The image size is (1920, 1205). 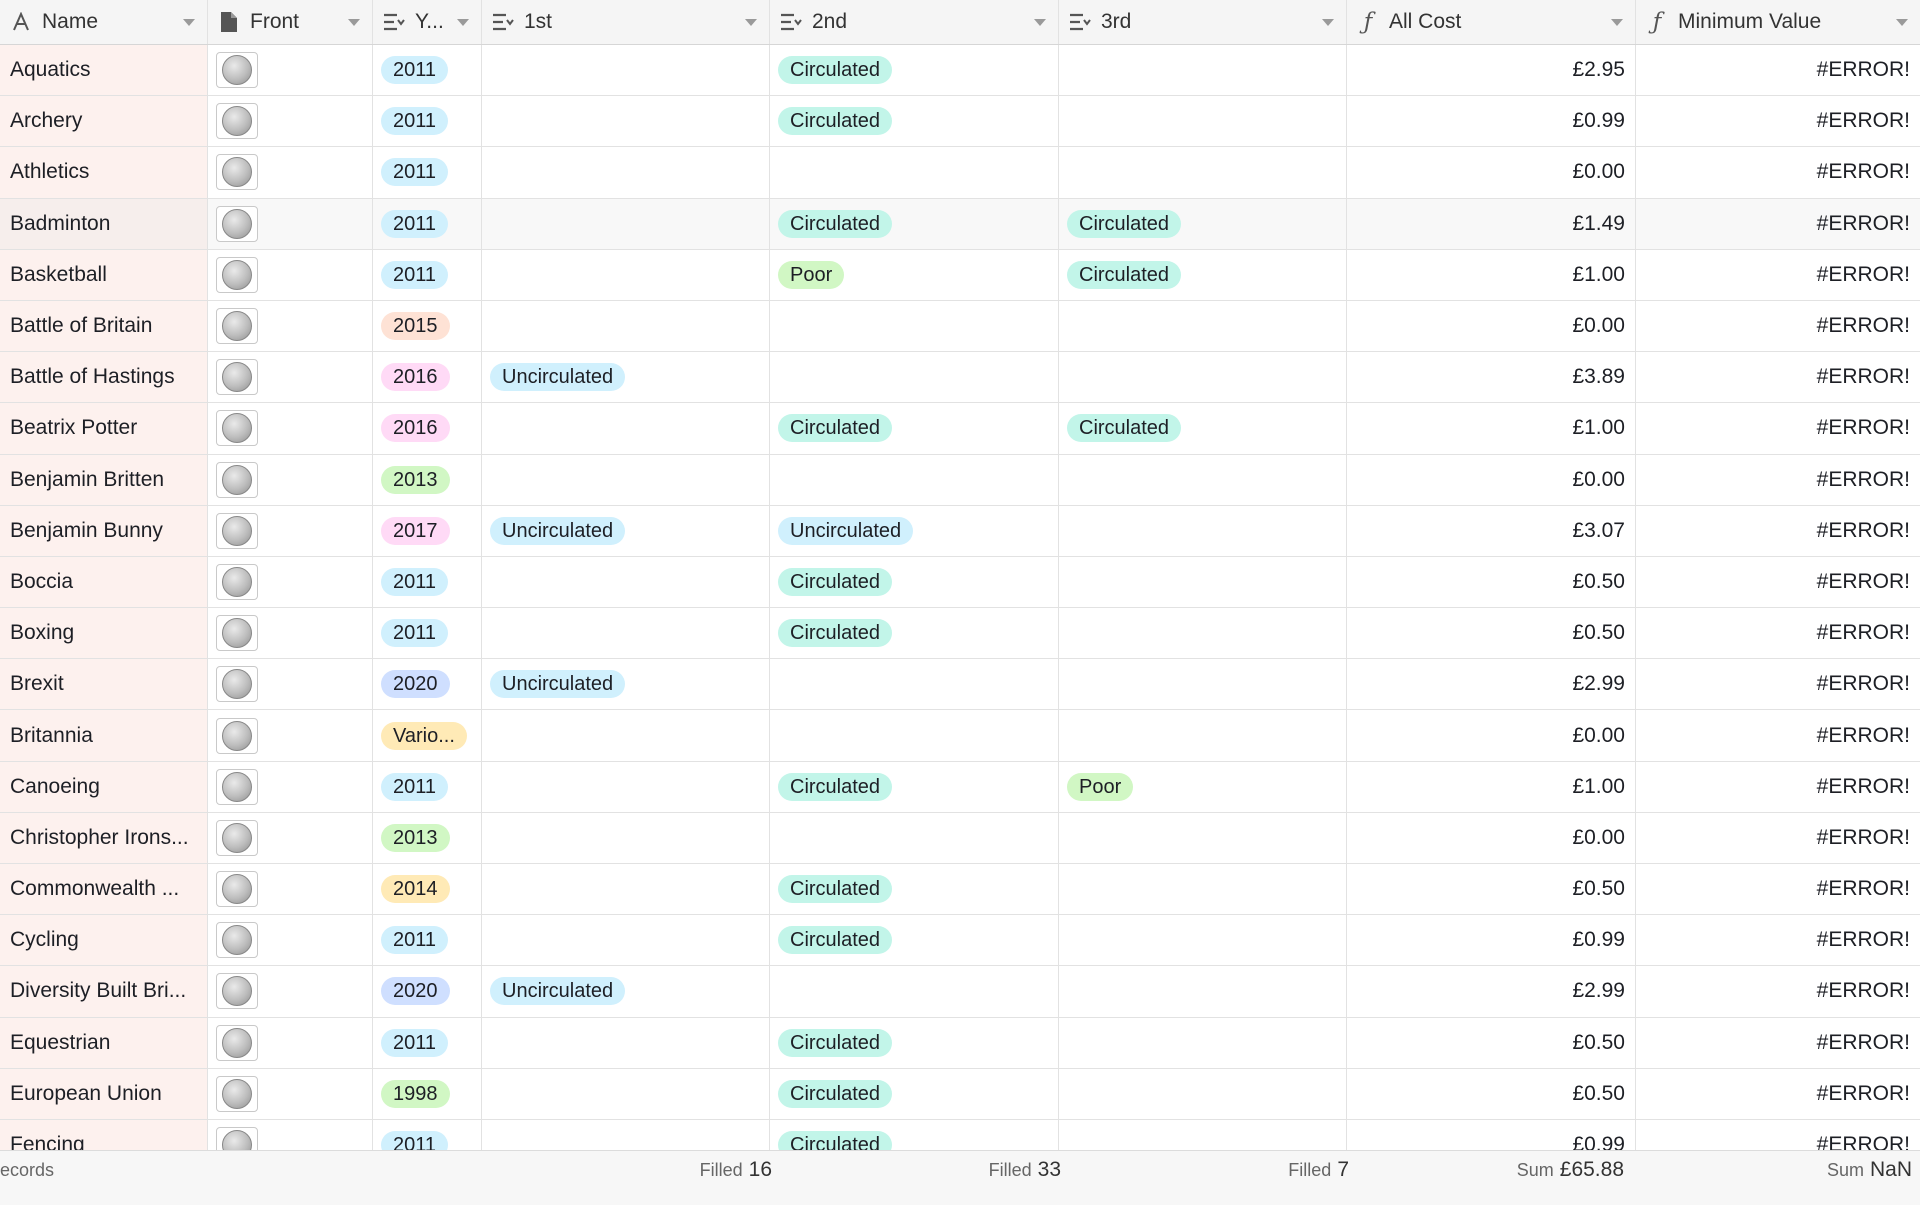 What do you see at coordinates (960, 480) in the screenshot?
I see `table-row: Benjamin Britten 2013 £0.00 #ERROR!` at bounding box center [960, 480].